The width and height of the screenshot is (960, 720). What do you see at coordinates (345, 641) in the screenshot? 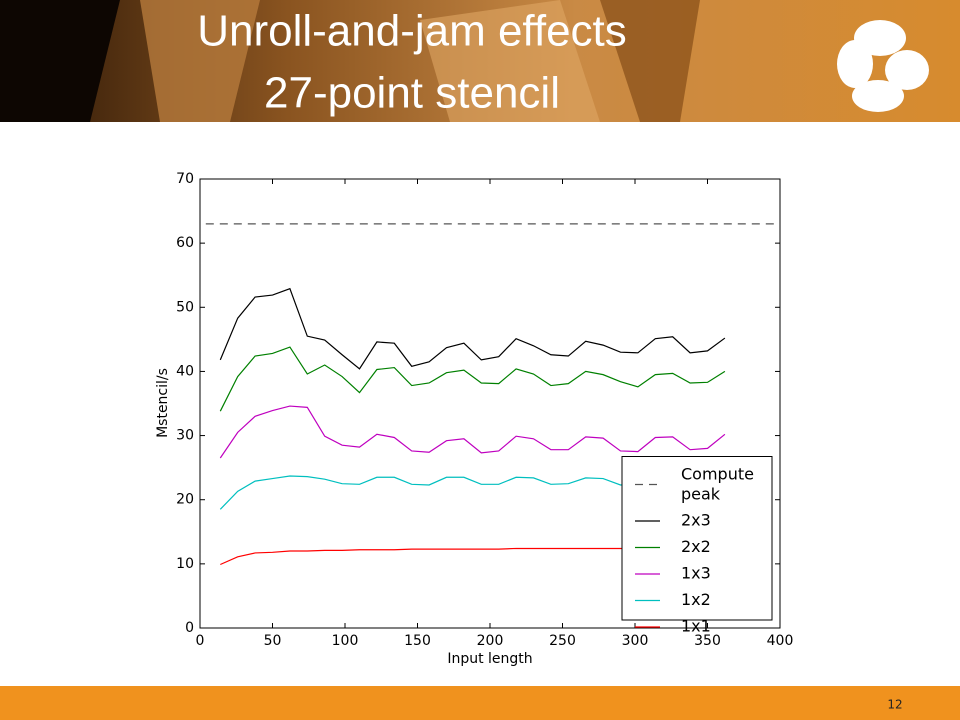
I see `x-tick-label: 100` at bounding box center [345, 641].